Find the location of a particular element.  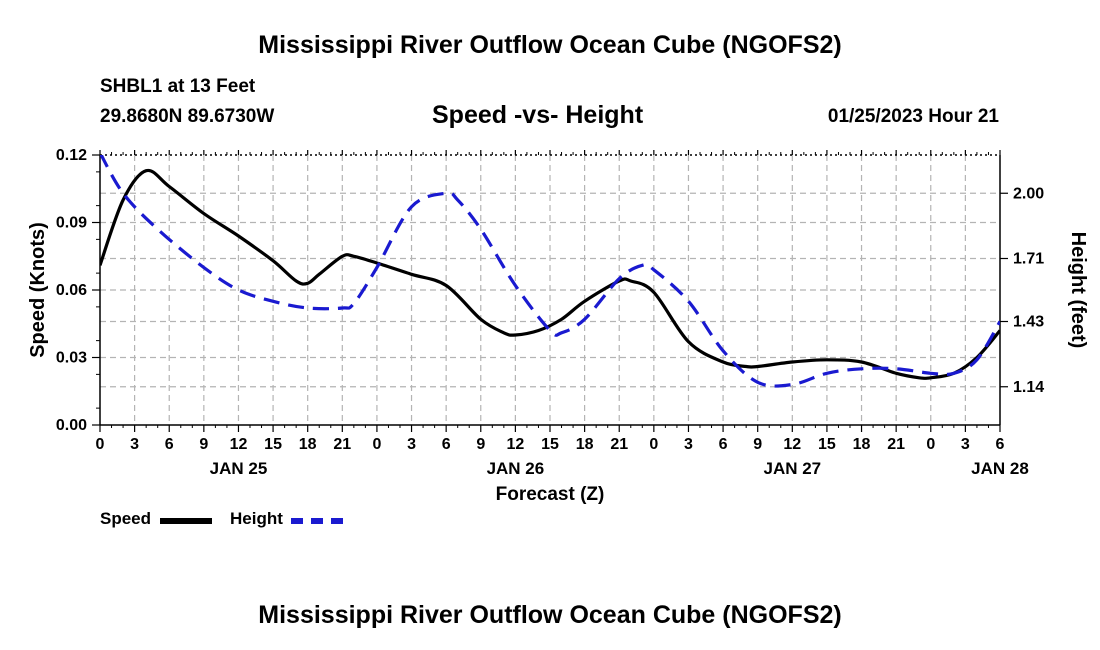

y-tick-label-right: 2.00 is located at coordinates (1028, 193).